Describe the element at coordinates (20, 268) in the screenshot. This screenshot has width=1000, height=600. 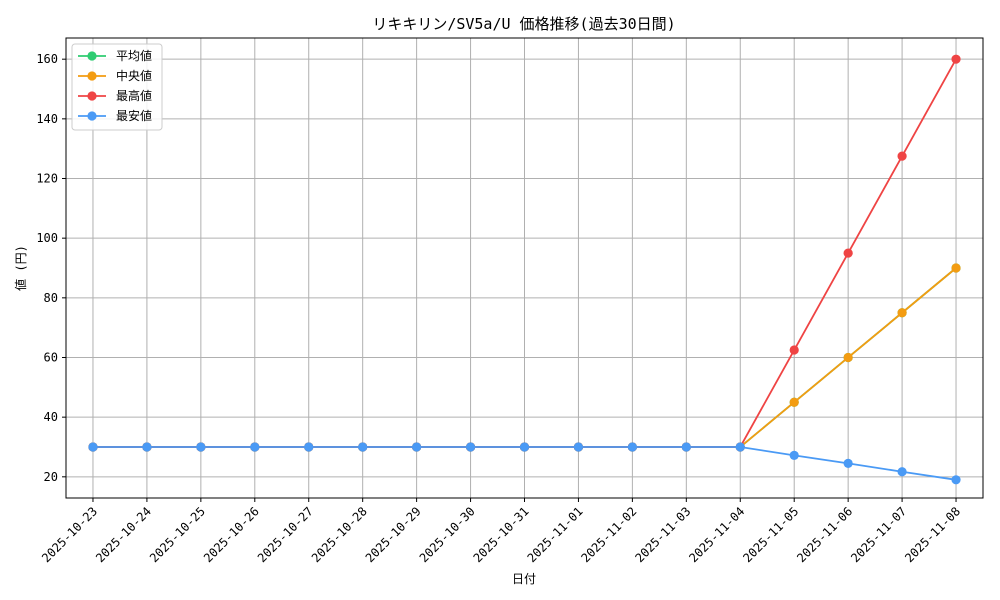
I see `y-axis-label: 値 (円)` at that location.